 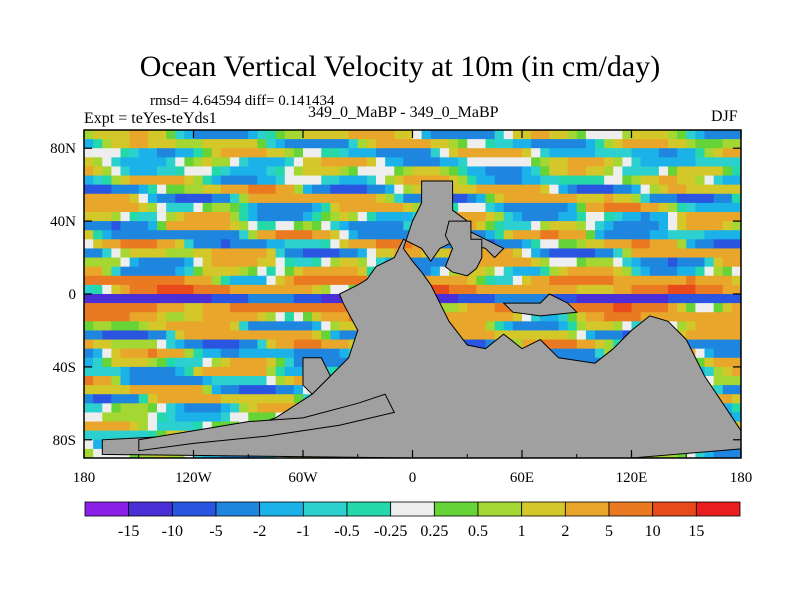 What do you see at coordinates (540, 305) in the screenshot?
I see `land-equatorial-island-east` at bounding box center [540, 305].